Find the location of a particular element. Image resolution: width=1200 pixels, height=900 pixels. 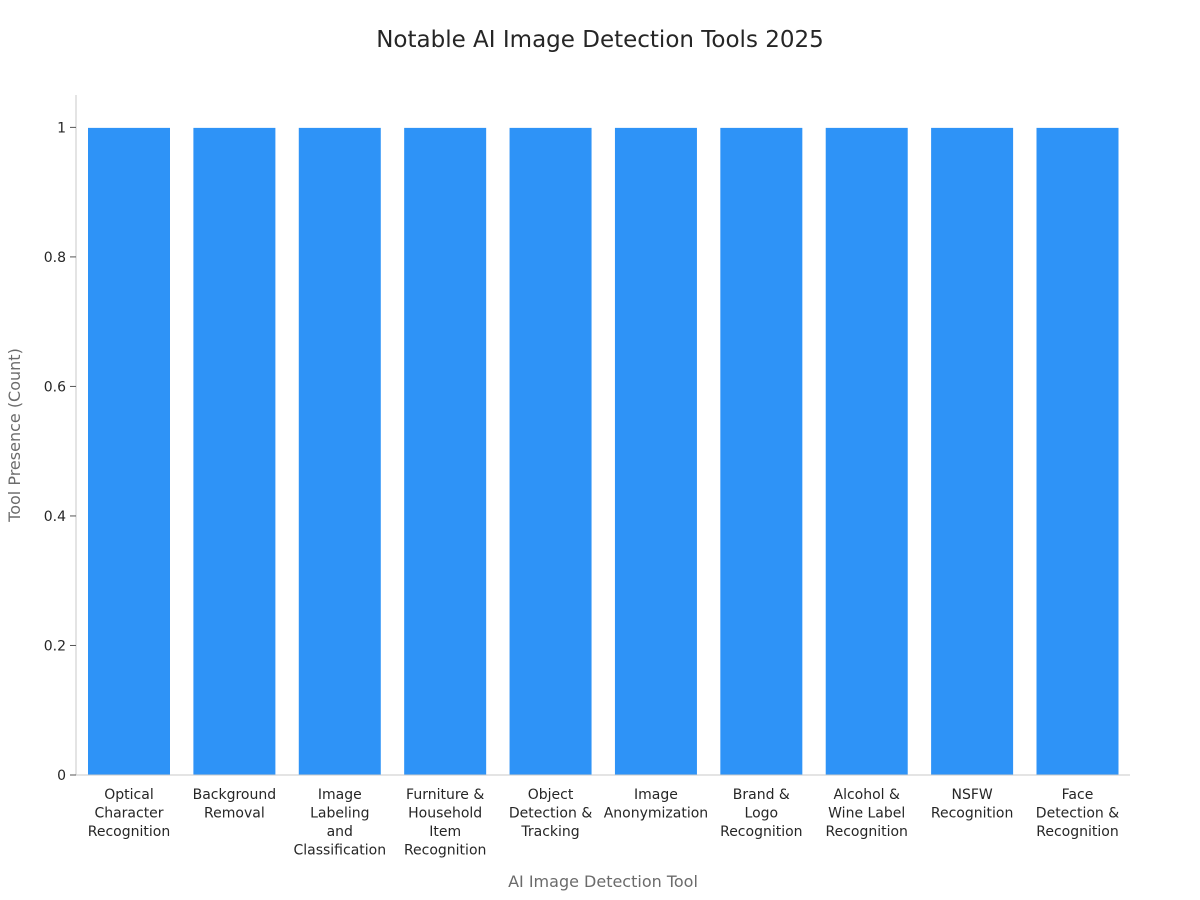

y-axis-title: Tool Presence (Count) is located at coordinates (14, 435).